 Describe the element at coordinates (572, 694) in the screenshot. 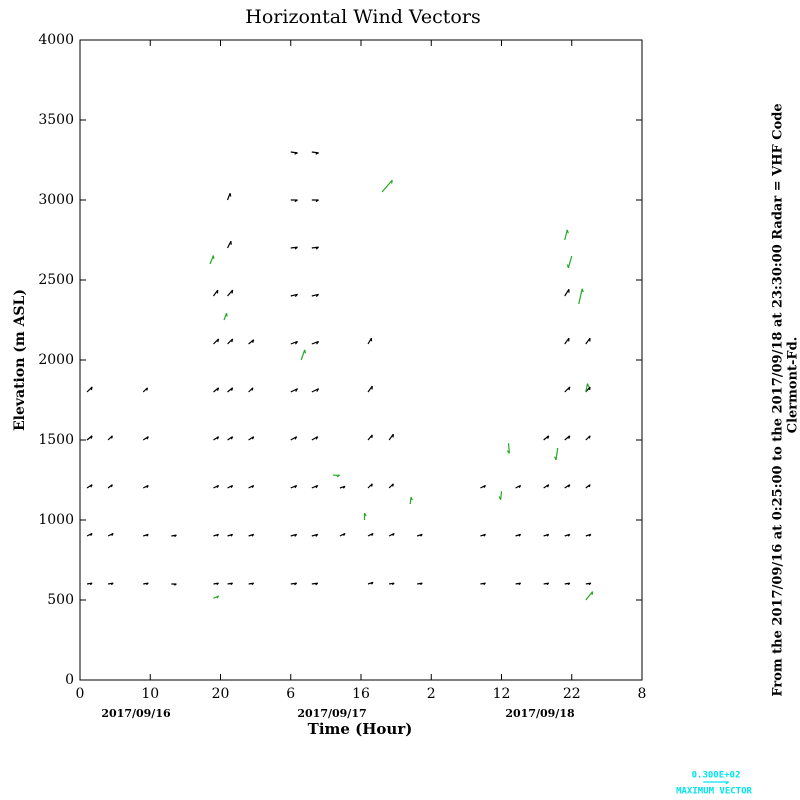

I see `x-tick-label: 22` at that location.